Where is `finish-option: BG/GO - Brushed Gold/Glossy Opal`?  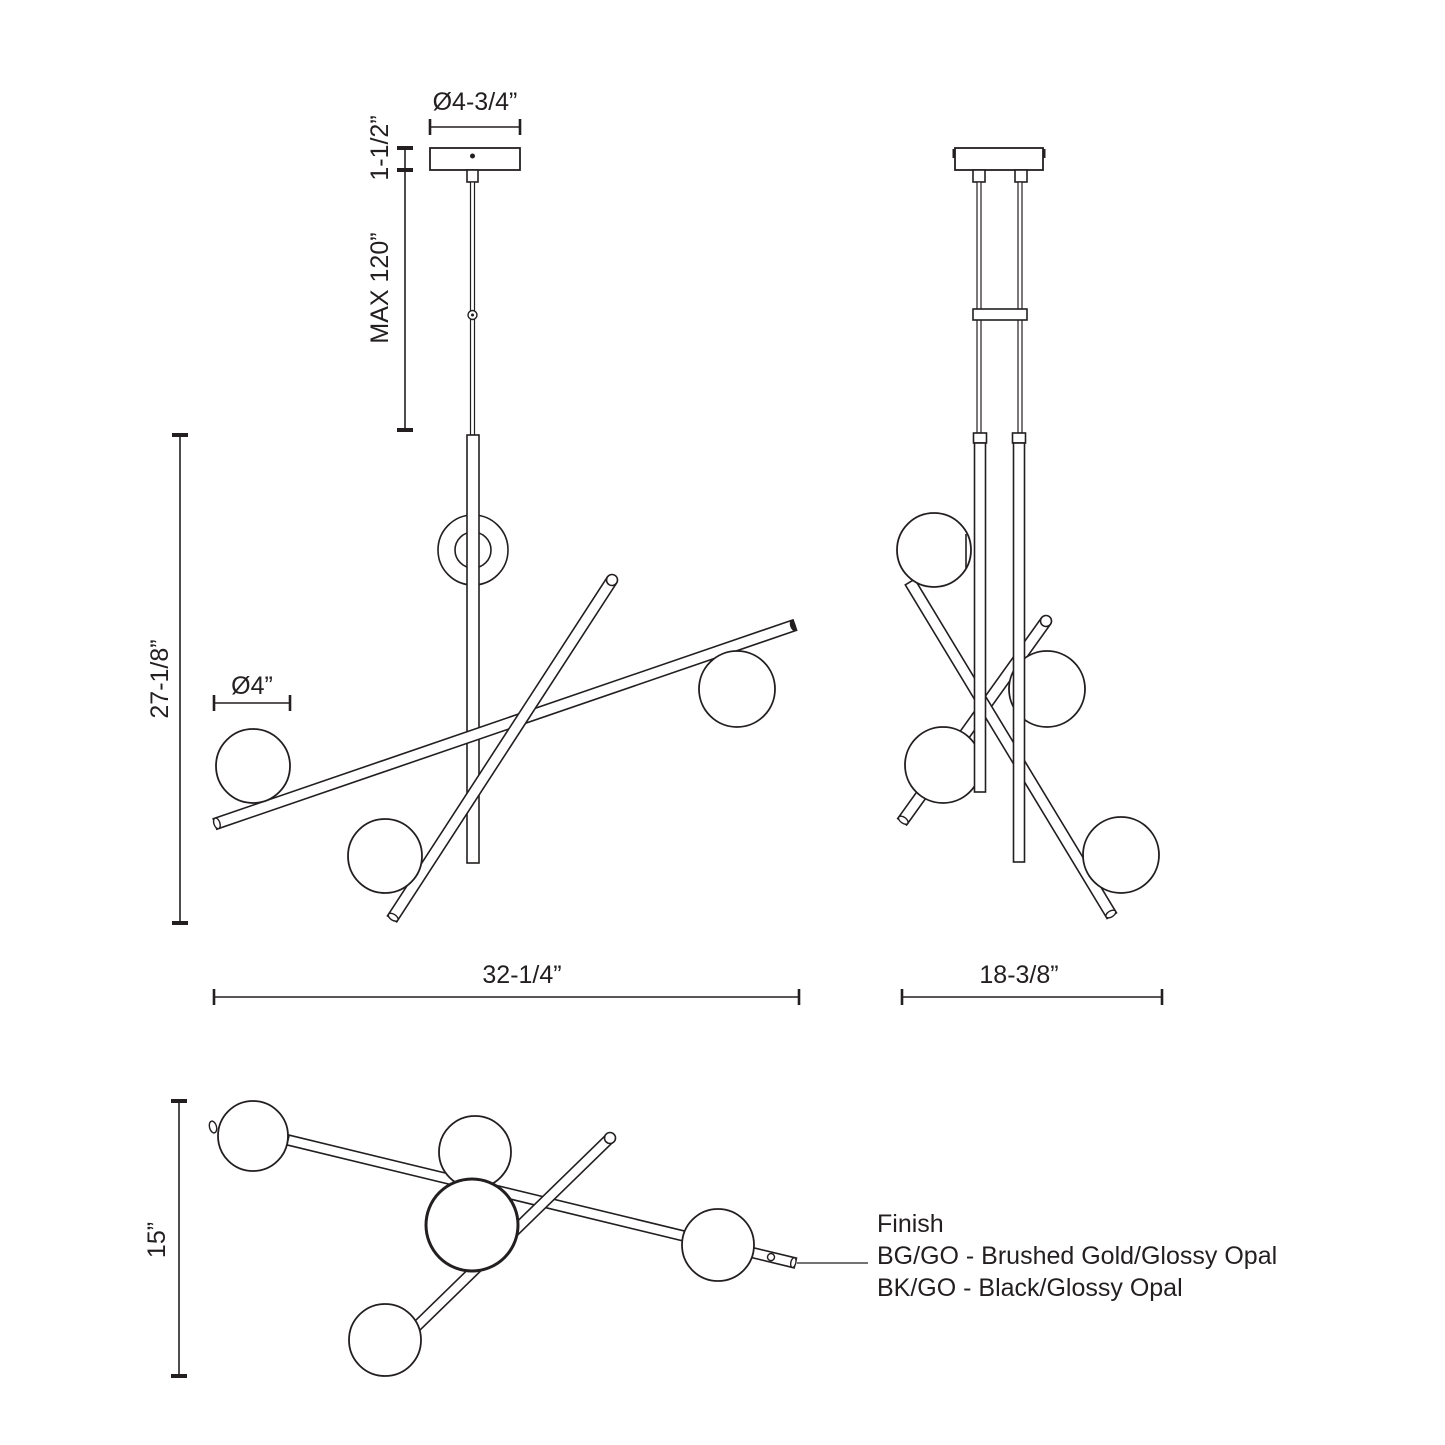 finish-option: BG/GO - Brushed Gold/Glossy Opal is located at coordinates (1077, 1256).